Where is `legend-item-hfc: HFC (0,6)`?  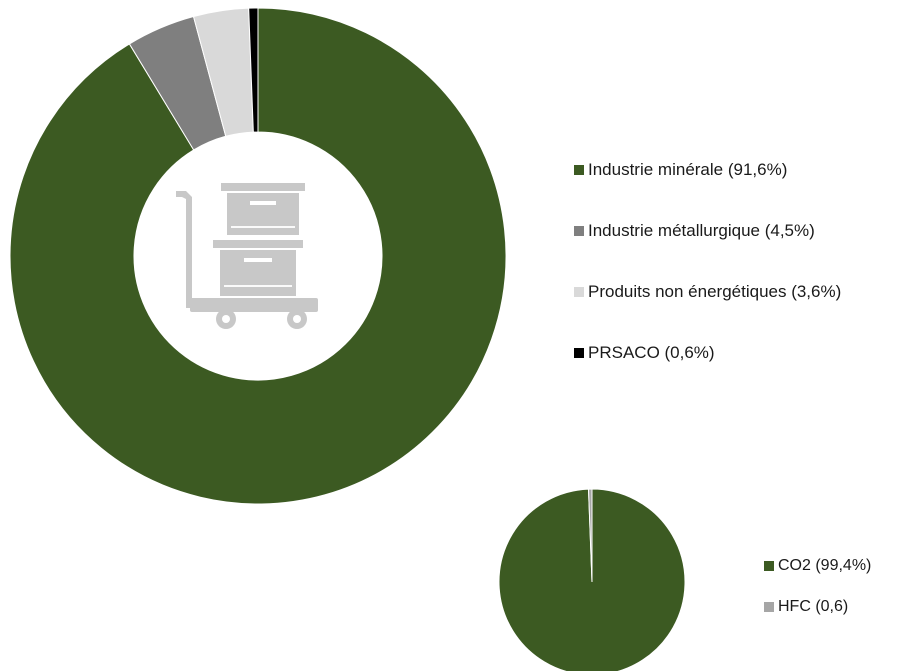
legend-item-hfc: HFC (0,6) is located at coordinates (817, 607).